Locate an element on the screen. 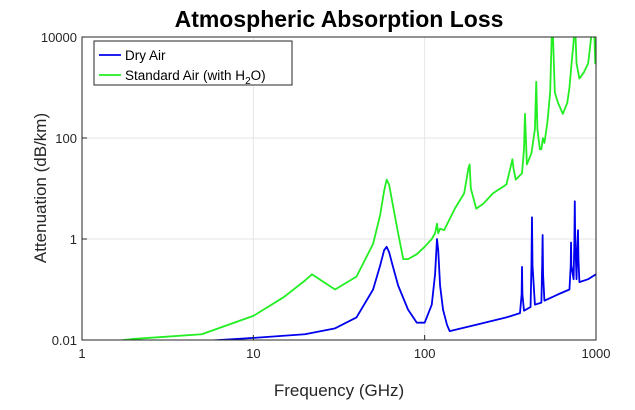 This screenshot has width=635, height=410. legend-box is located at coordinates (193, 63).